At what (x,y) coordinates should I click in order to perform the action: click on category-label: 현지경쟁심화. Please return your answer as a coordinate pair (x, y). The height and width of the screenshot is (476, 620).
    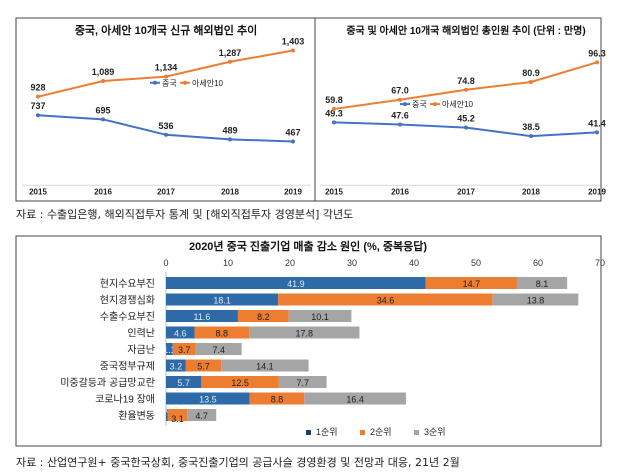
    Looking at the image, I should click on (127, 300).